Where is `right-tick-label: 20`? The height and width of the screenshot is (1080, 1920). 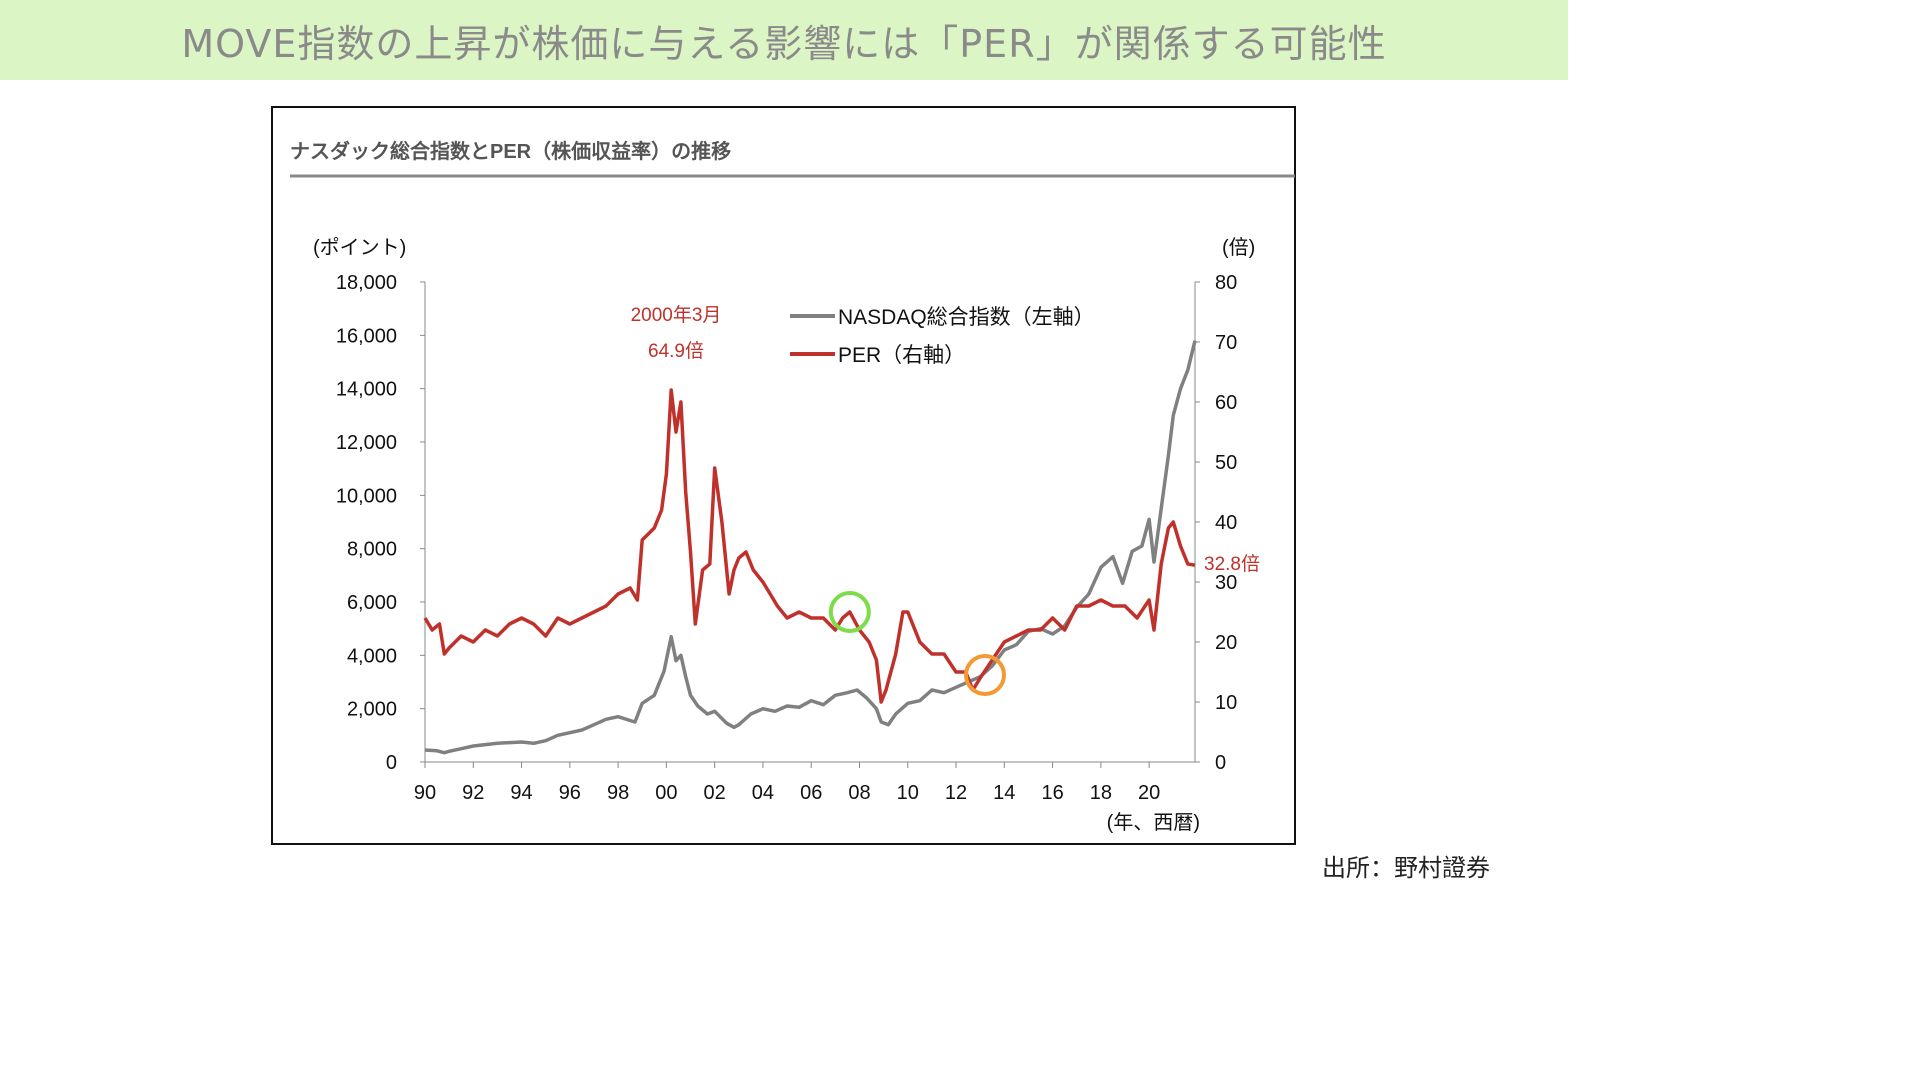
right-tick-label: 20 is located at coordinates (1226, 643).